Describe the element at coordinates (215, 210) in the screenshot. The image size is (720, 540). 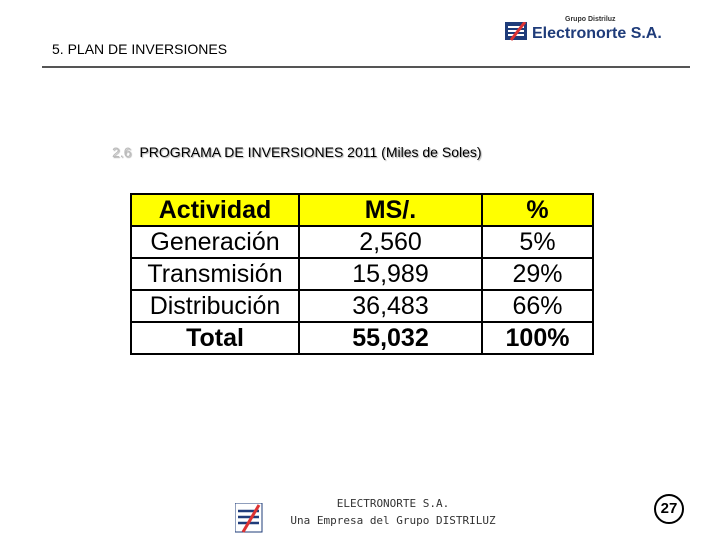
I see `column-header: Actividad` at that location.